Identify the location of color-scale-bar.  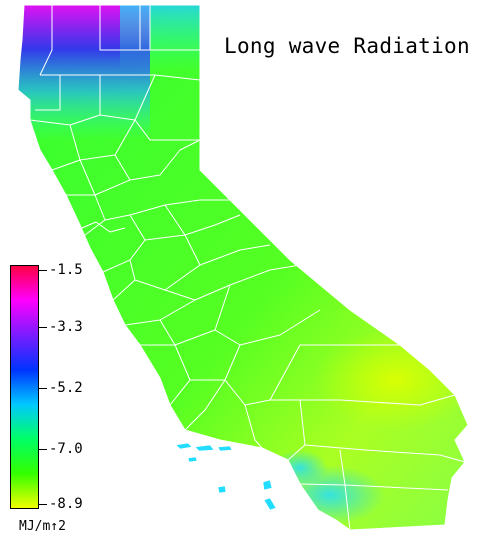
(24, 387).